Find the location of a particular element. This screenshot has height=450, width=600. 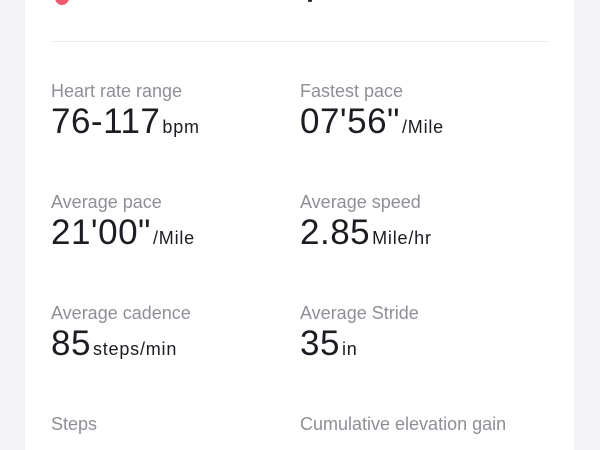

stat-value-row: 07'56"/Mile is located at coordinates (372, 125).